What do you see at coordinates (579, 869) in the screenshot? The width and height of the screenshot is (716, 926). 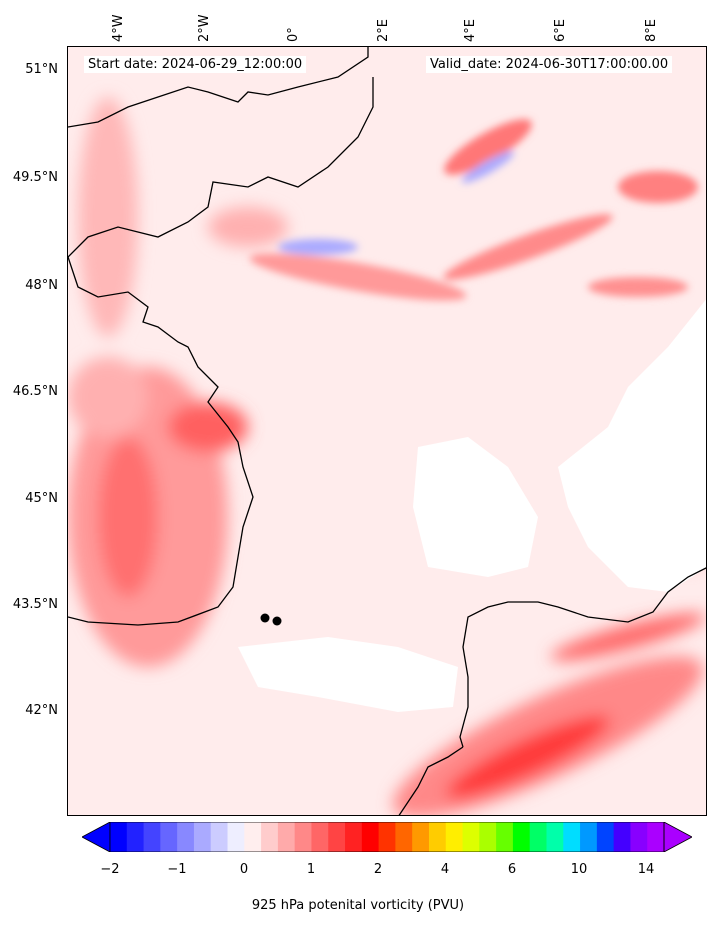 I see `colorbar-tick-label: 10` at bounding box center [579, 869].